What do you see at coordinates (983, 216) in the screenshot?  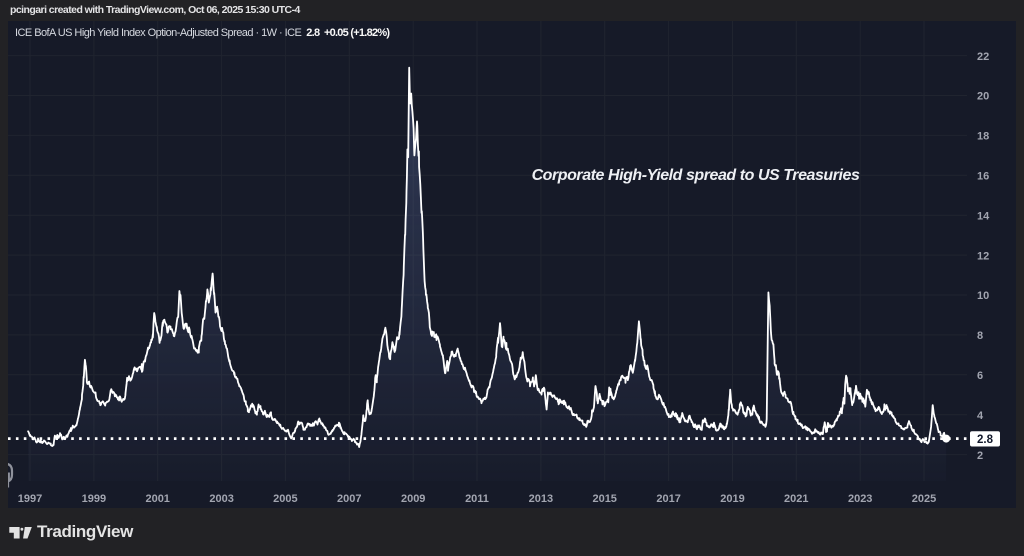 I see `svg-text: 14` at bounding box center [983, 216].